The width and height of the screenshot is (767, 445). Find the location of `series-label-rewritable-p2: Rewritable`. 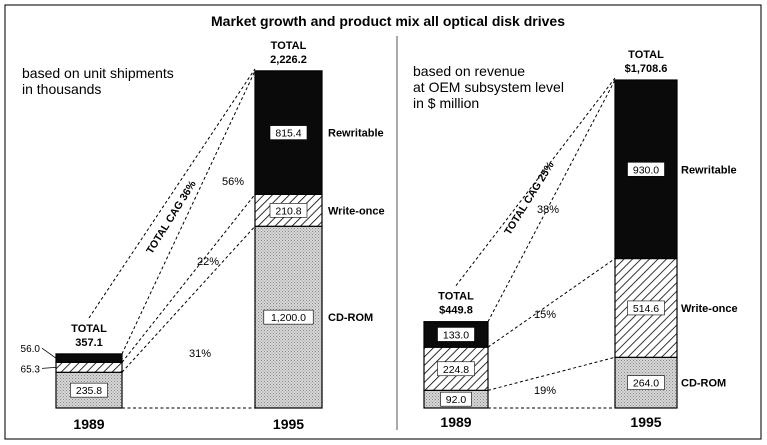

series-label-rewritable-p2: Rewritable is located at coordinates (709, 170).